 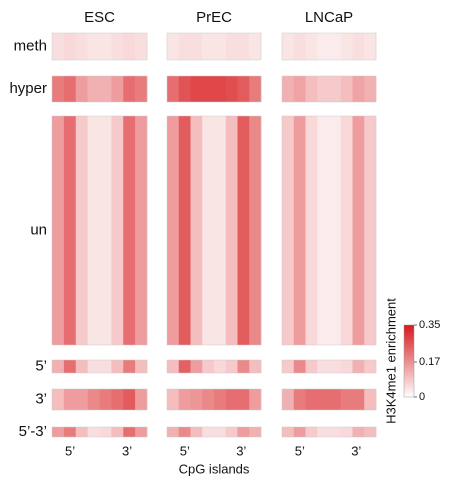 What do you see at coordinates (409, 361) in the screenshot?
I see `colorbar` at bounding box center [409, 361].